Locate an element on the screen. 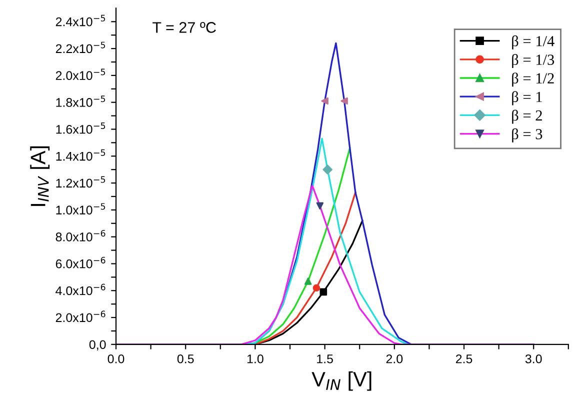 The image size is (580, 410). y-tick-label: 2.0x10$^{−6}$ is located at coordinates (81, 316).